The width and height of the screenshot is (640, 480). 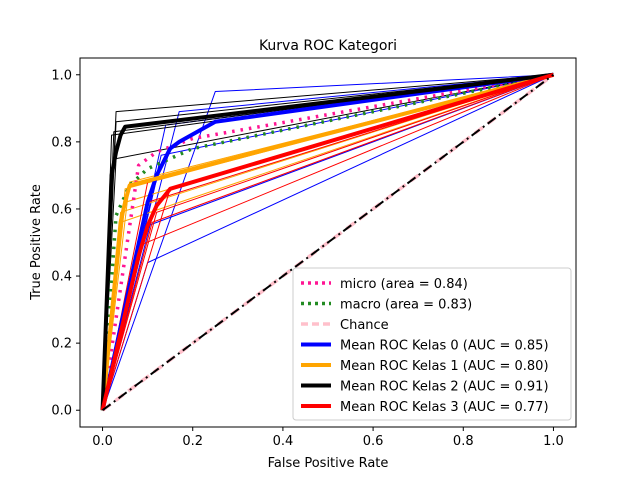 I want to click on y-axis-ticks: 0.0 0.2 0.4 0.6 0.8 1.0, so click(x=65, y=243).